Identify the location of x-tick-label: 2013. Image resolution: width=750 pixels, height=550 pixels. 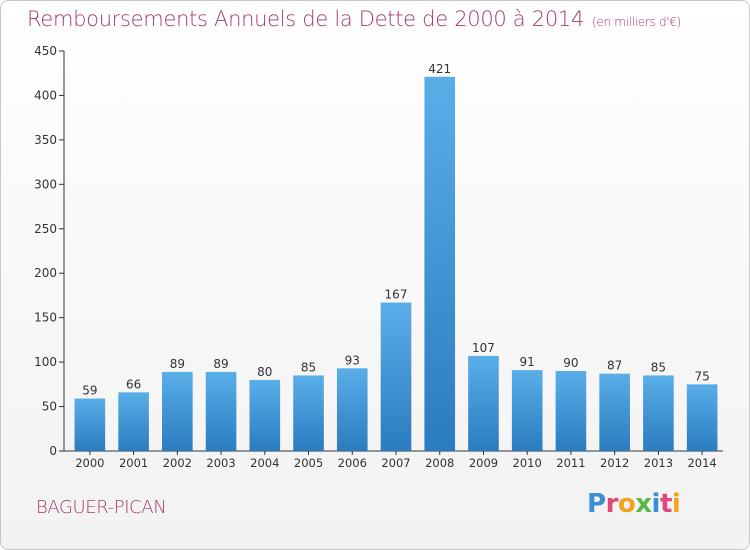
(658, 463).